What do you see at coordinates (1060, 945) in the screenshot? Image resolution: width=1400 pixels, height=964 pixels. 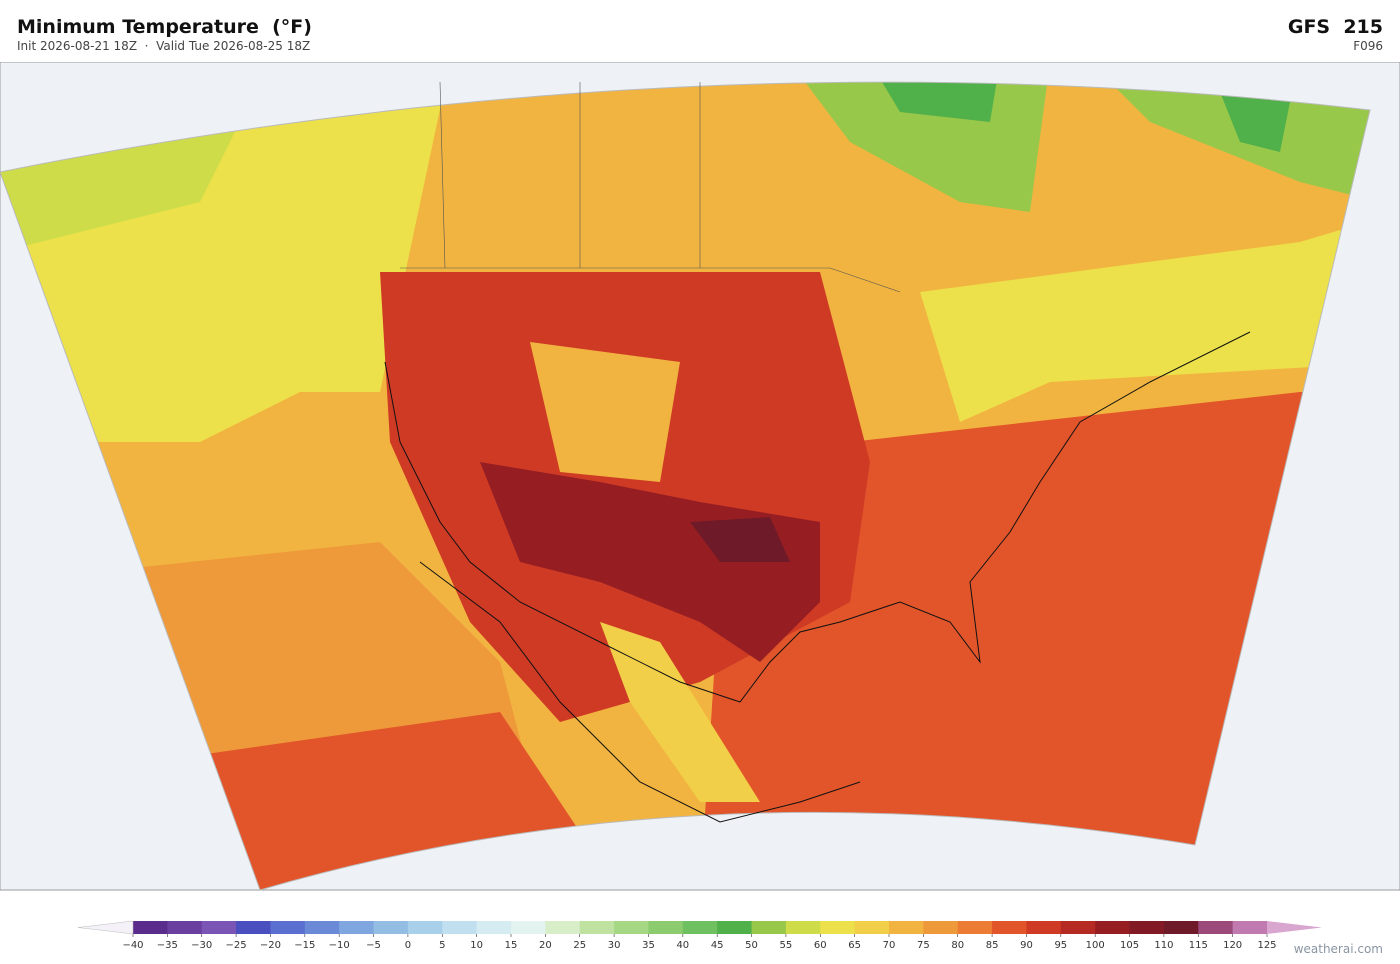 I see `colorbar-tick-label: 95` at bounding box center [1060, 945].